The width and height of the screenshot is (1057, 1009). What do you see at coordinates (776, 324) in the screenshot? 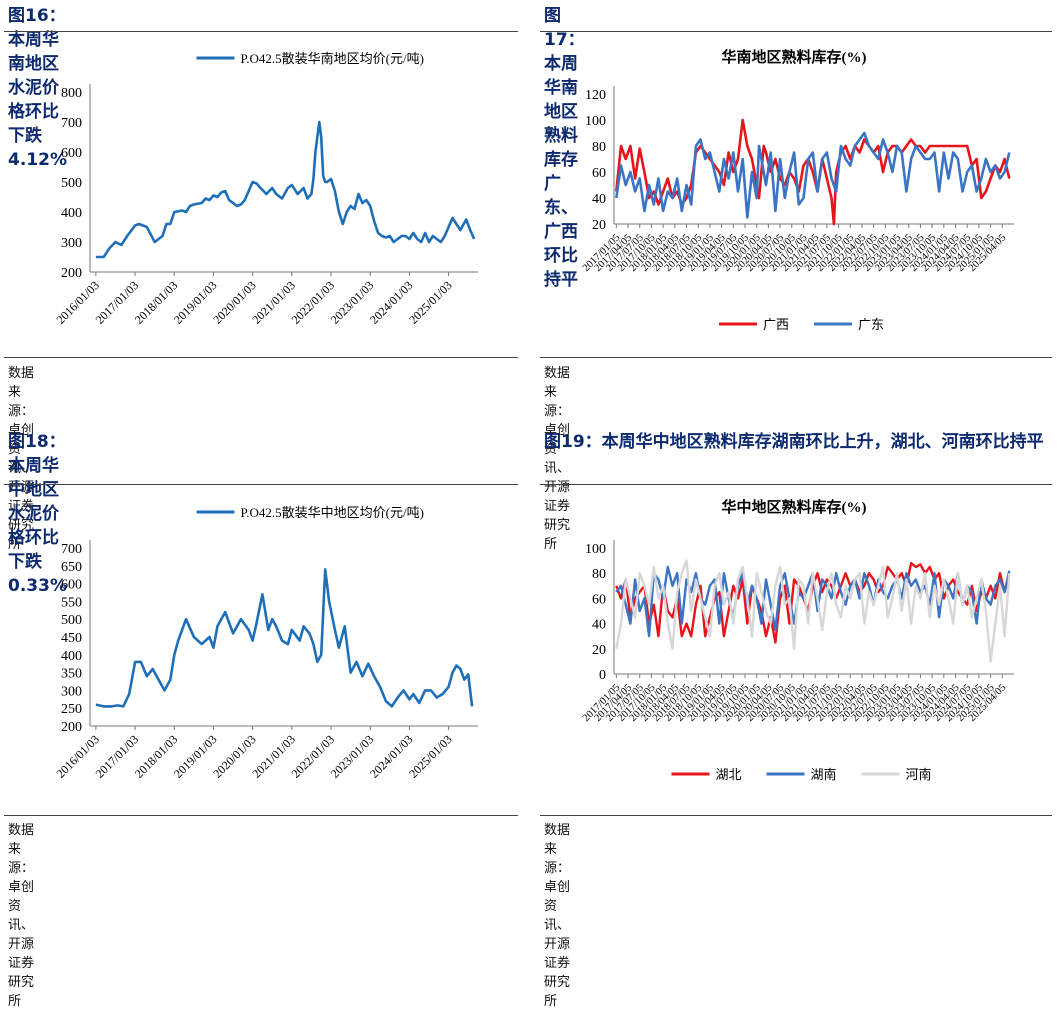
I see `legend-label: 广西` at bounding box center [776, 324].